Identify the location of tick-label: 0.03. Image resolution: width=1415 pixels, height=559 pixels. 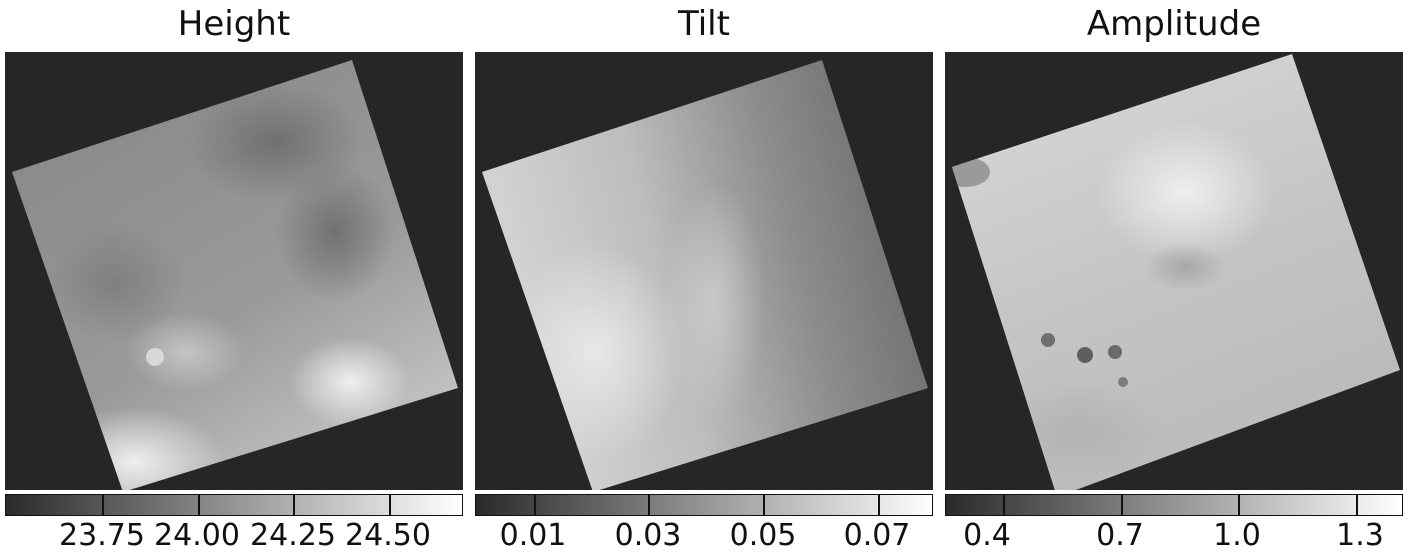
(648, 535).